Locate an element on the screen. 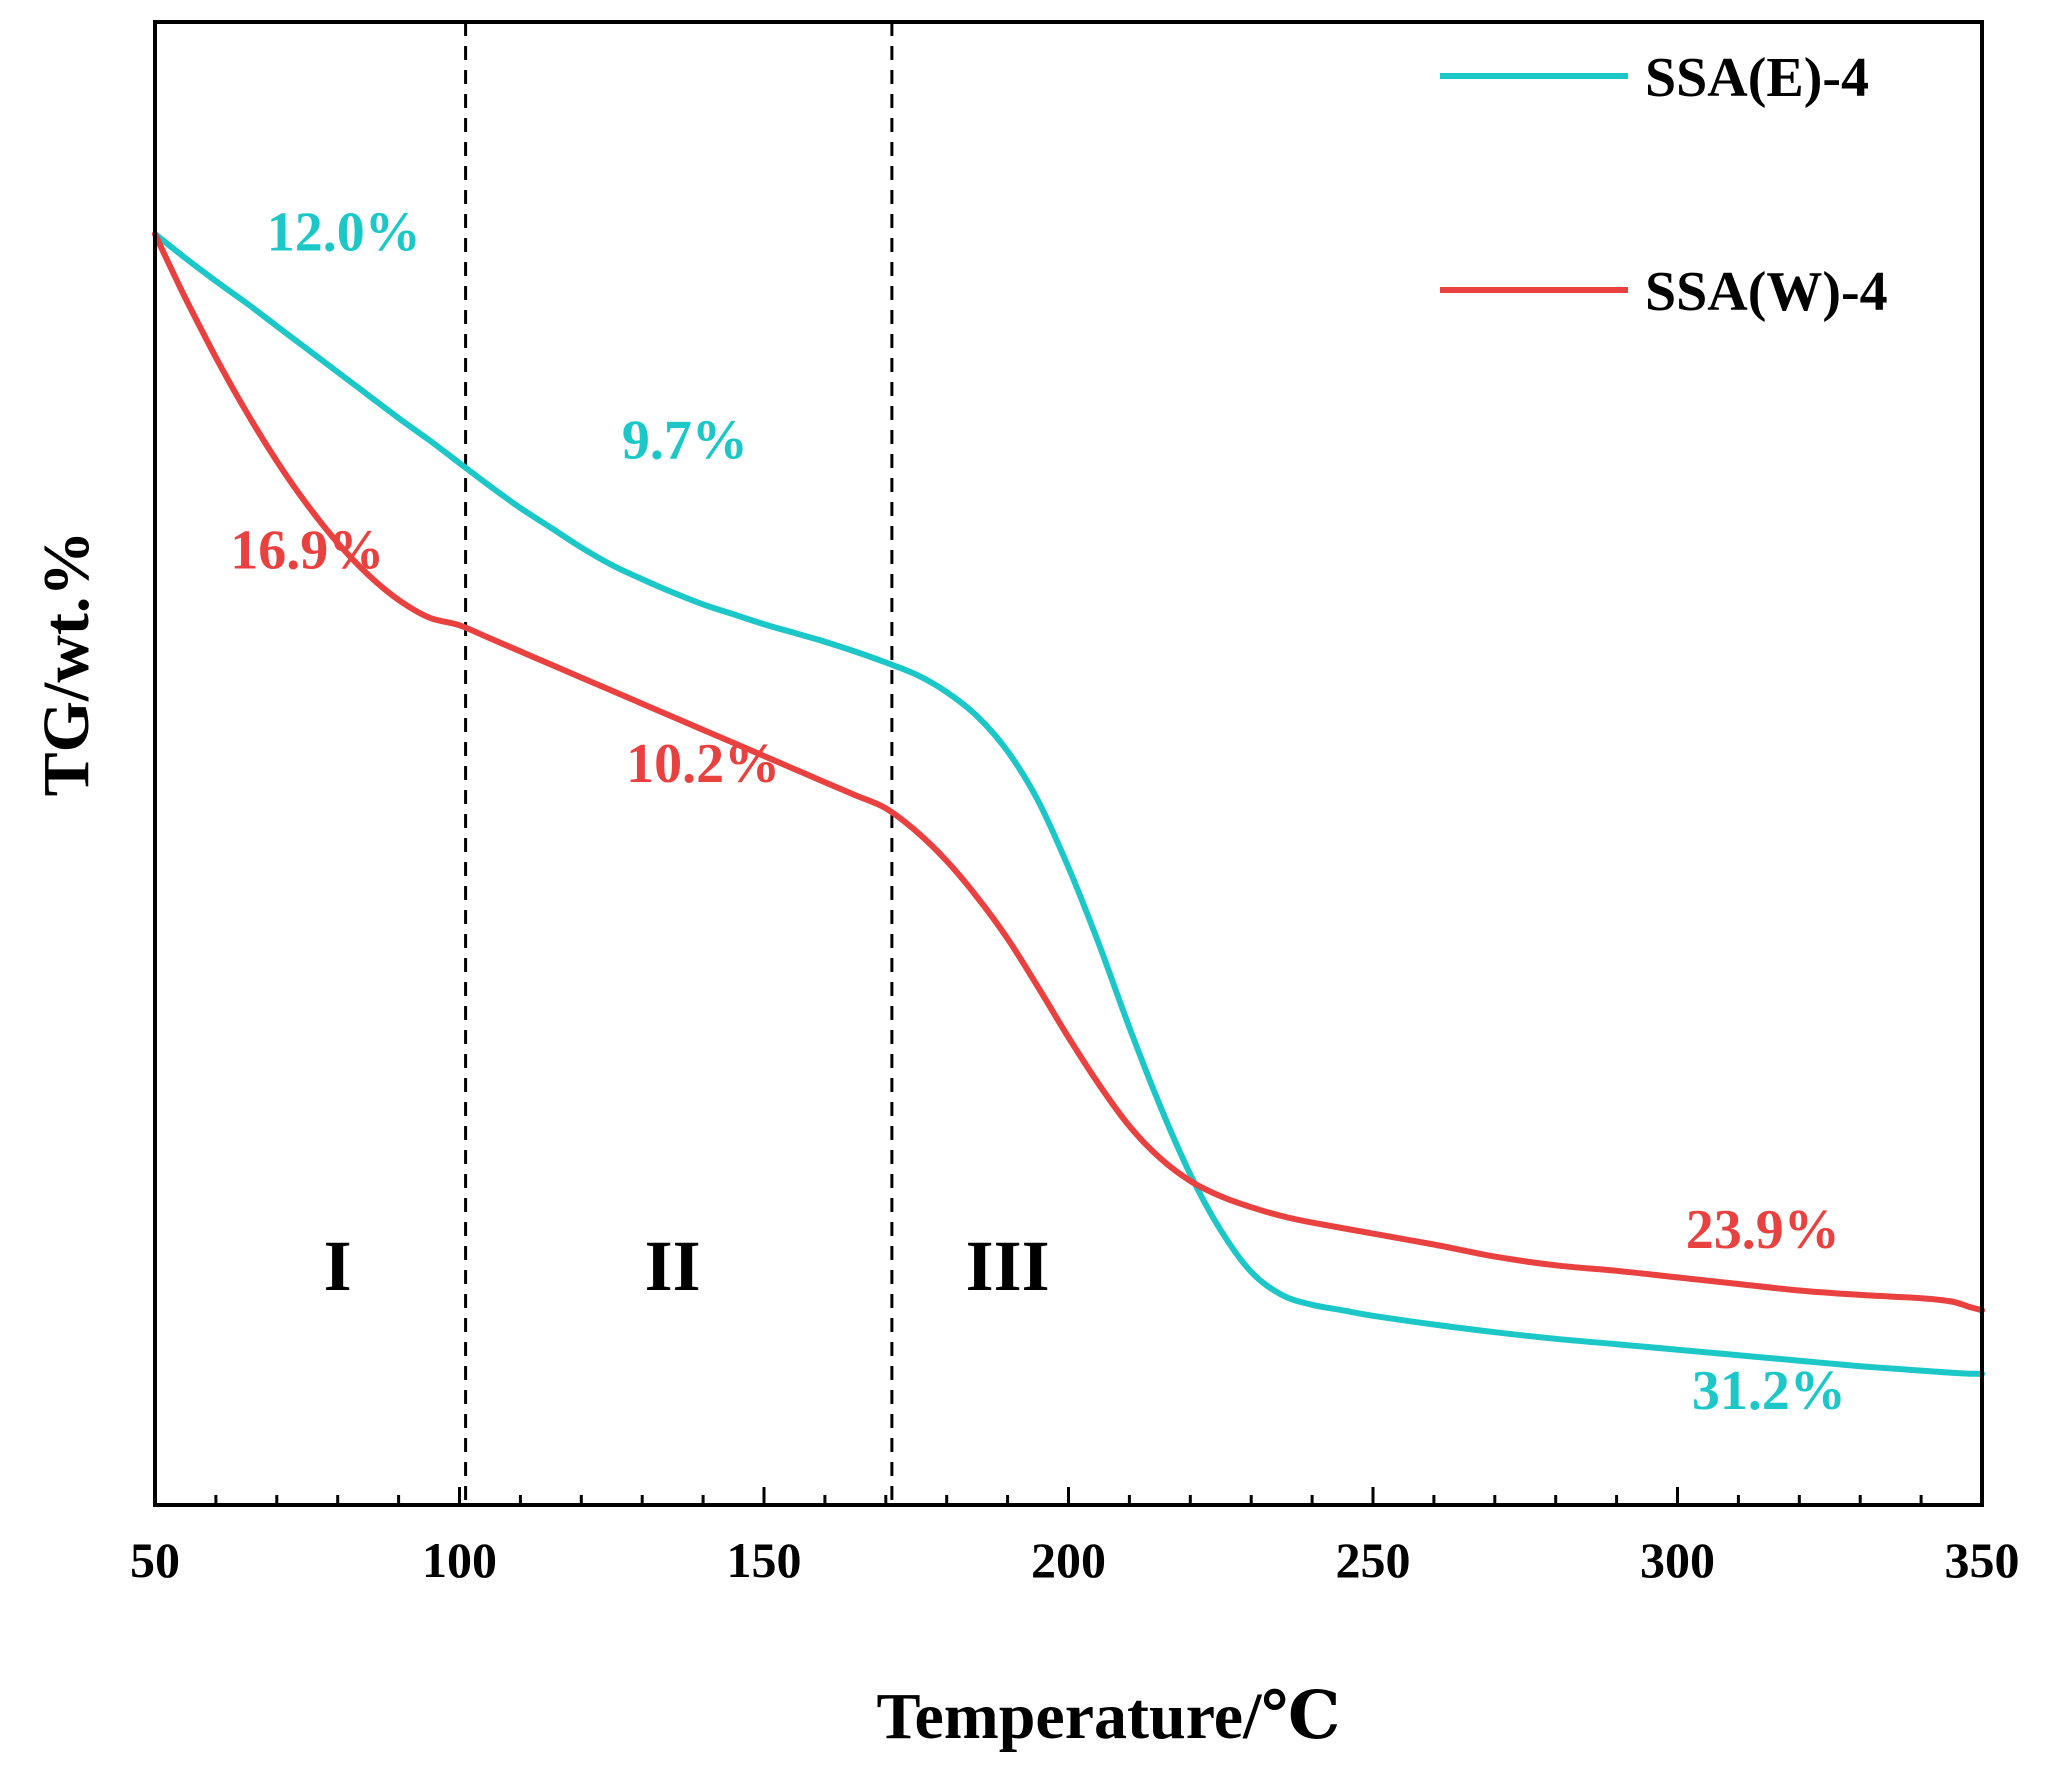  y-axis-title: TG/wt.% is located at coordinates (66, 664).